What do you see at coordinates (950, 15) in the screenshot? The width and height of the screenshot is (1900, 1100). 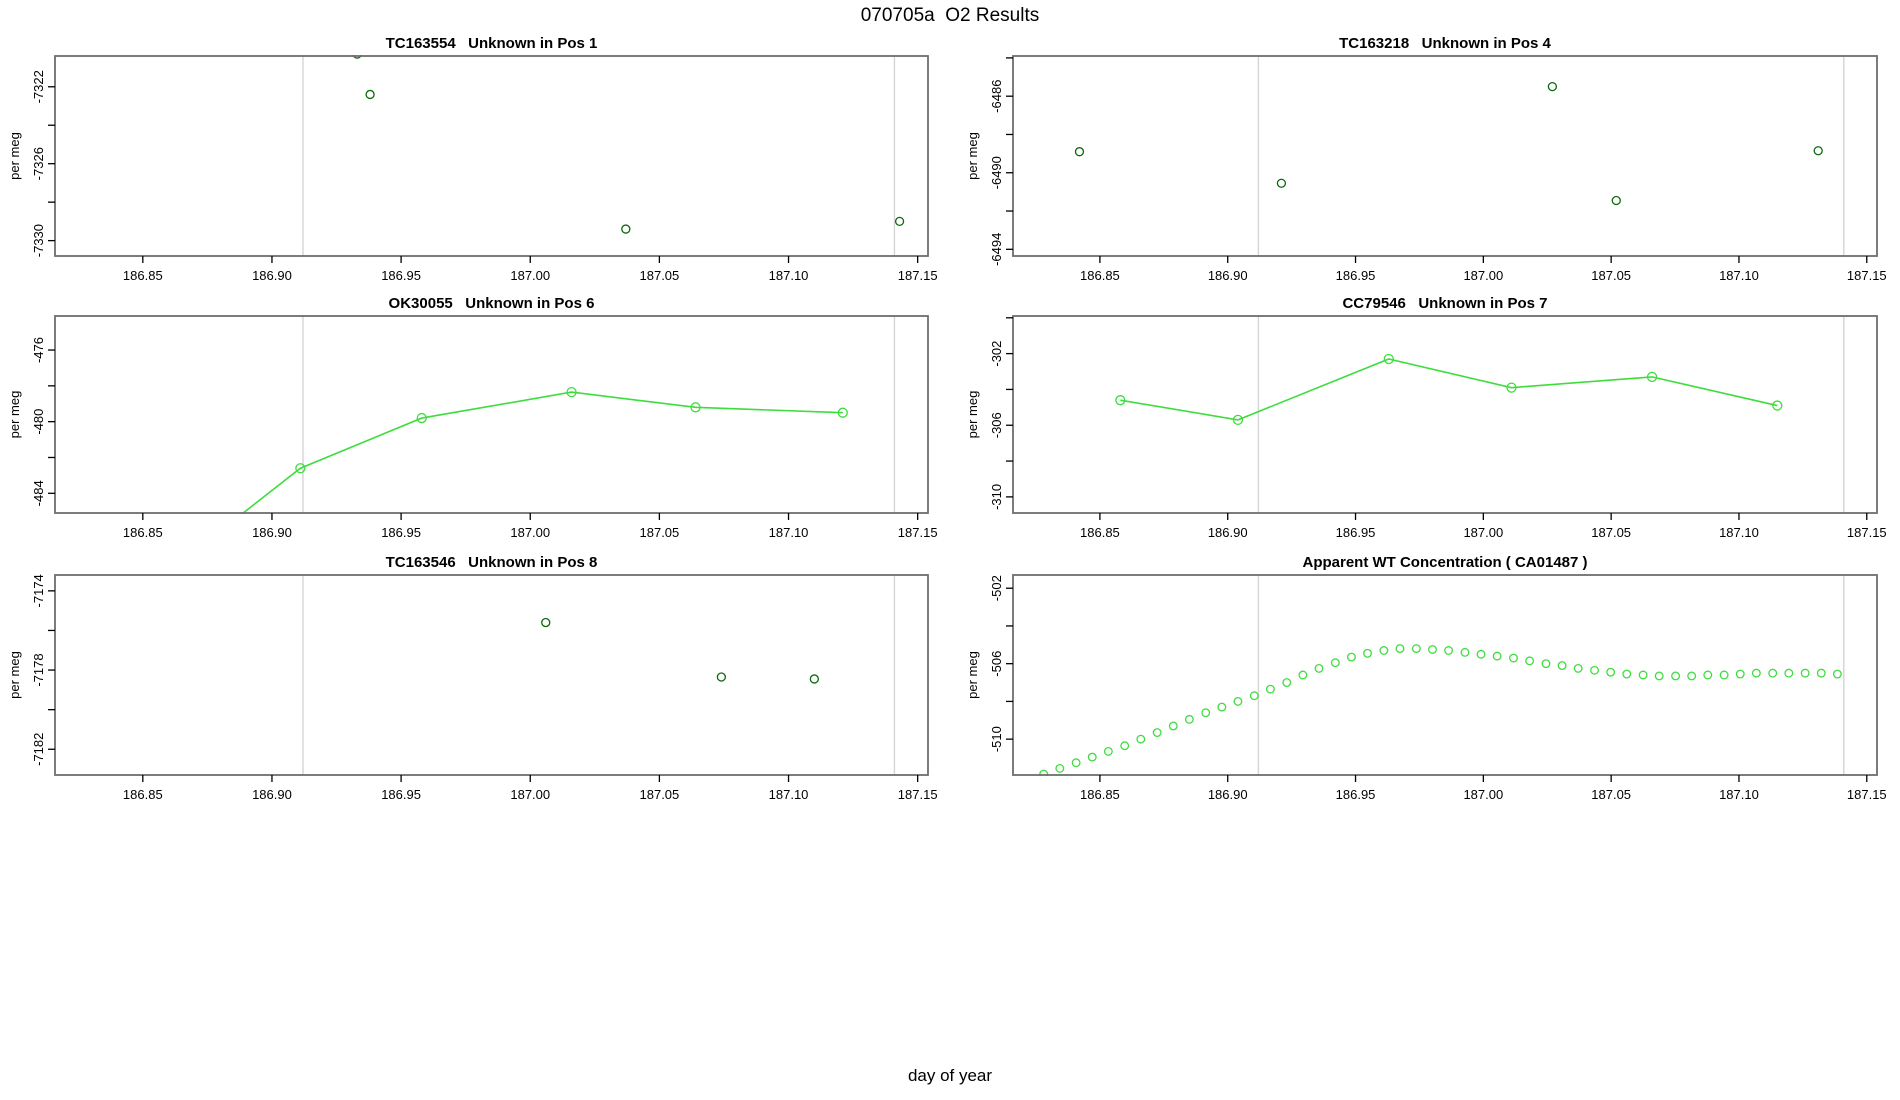 I see `figure-title: 070705a O2 Results` at bounding box center [950, 15].